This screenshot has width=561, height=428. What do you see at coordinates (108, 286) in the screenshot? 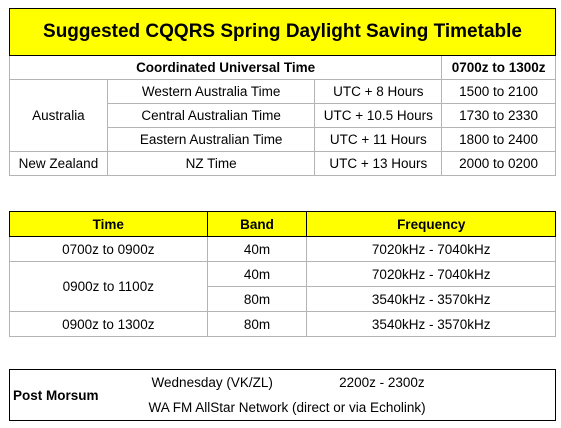
I see `time-cell: 0900z to 1100z` at bounding box center [108, 286].